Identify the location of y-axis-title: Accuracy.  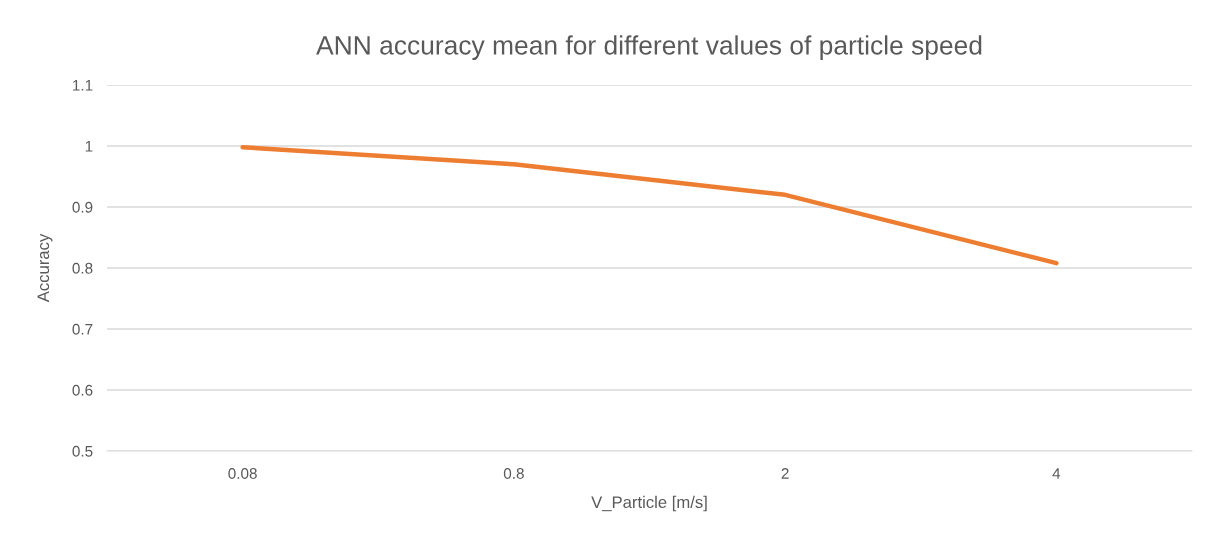
(45, 268).